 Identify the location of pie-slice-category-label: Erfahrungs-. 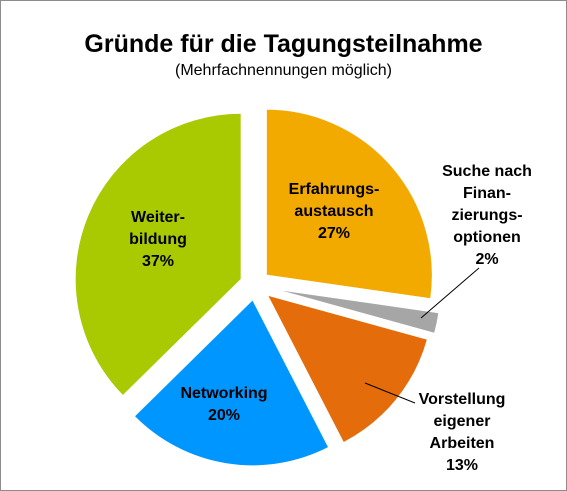
(334, 189).